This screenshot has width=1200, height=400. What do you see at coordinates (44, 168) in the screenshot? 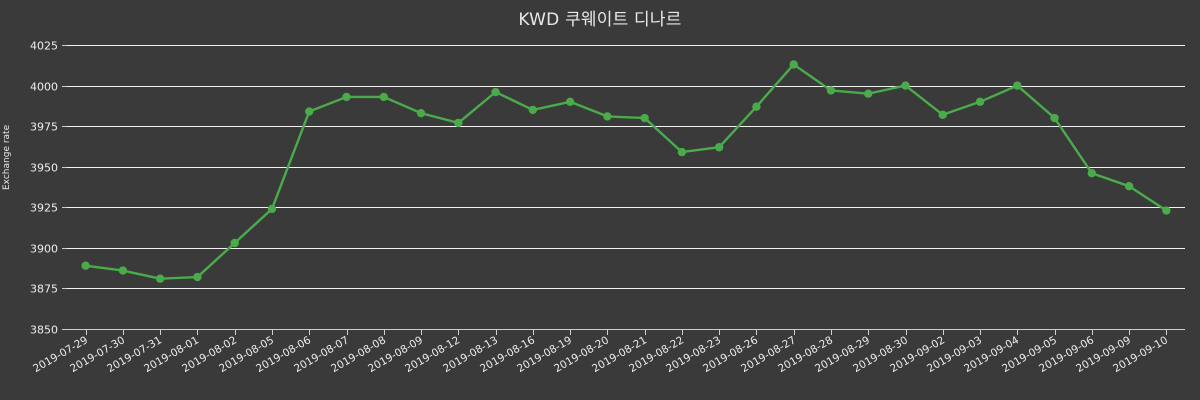
I see `y-tick-label: 3950` at bounding box center [44, 168].